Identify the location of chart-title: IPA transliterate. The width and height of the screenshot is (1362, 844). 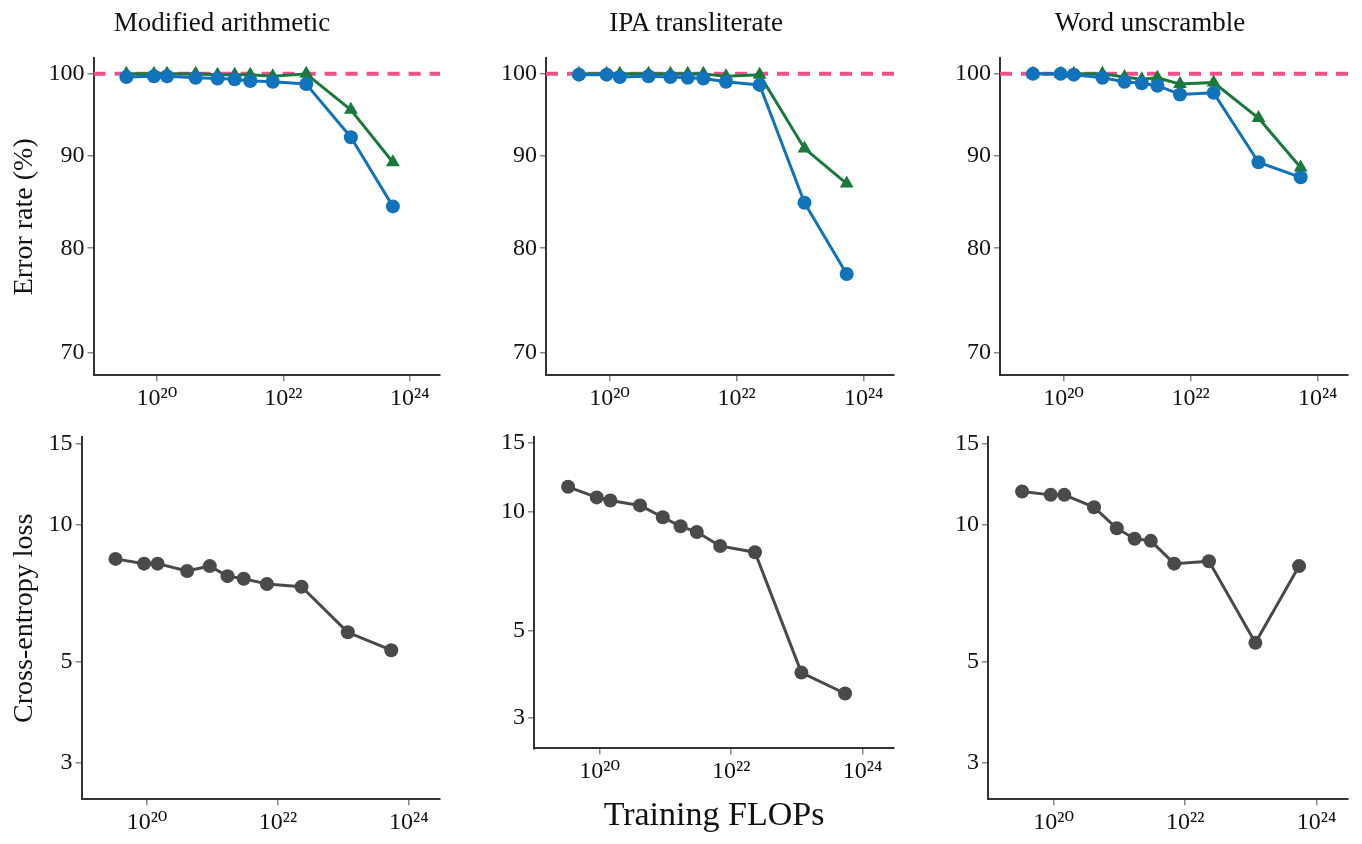
(696, 22).